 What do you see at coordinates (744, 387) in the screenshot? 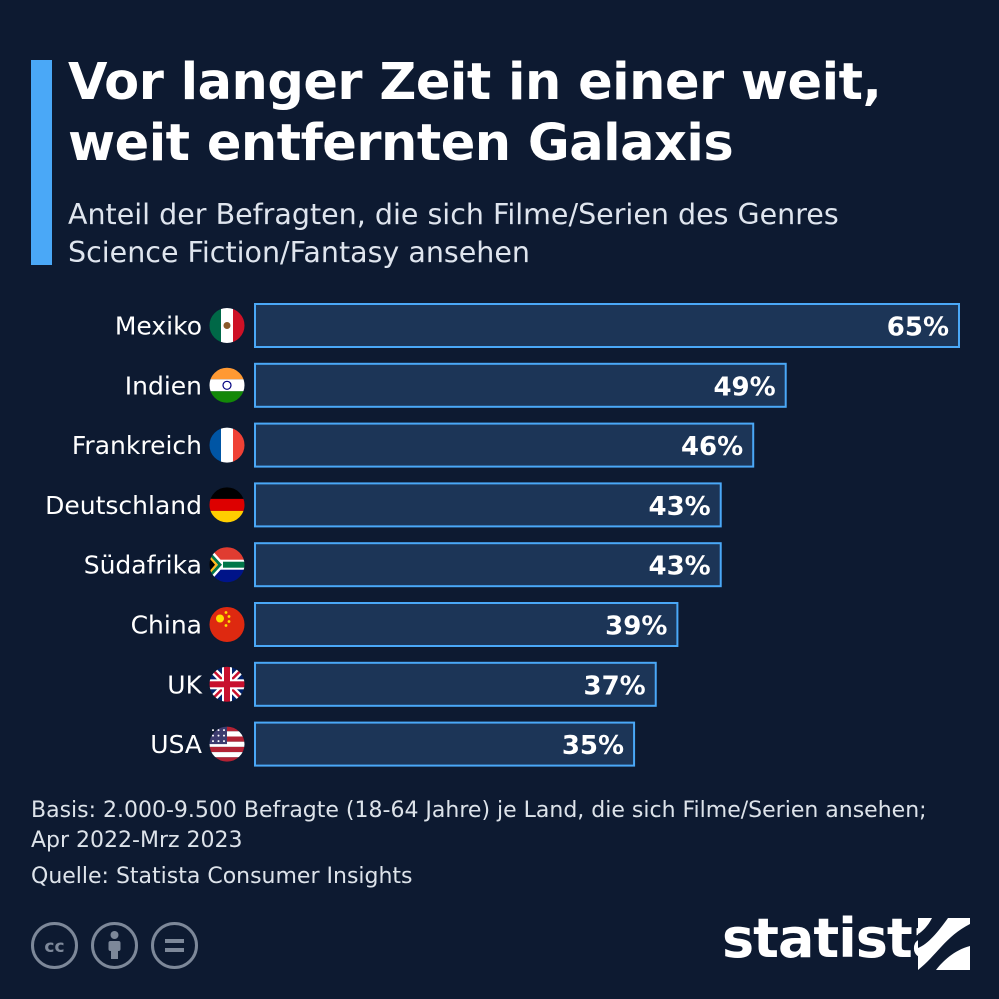
I see `value-label: 49%` at bounding box center [744, 387].